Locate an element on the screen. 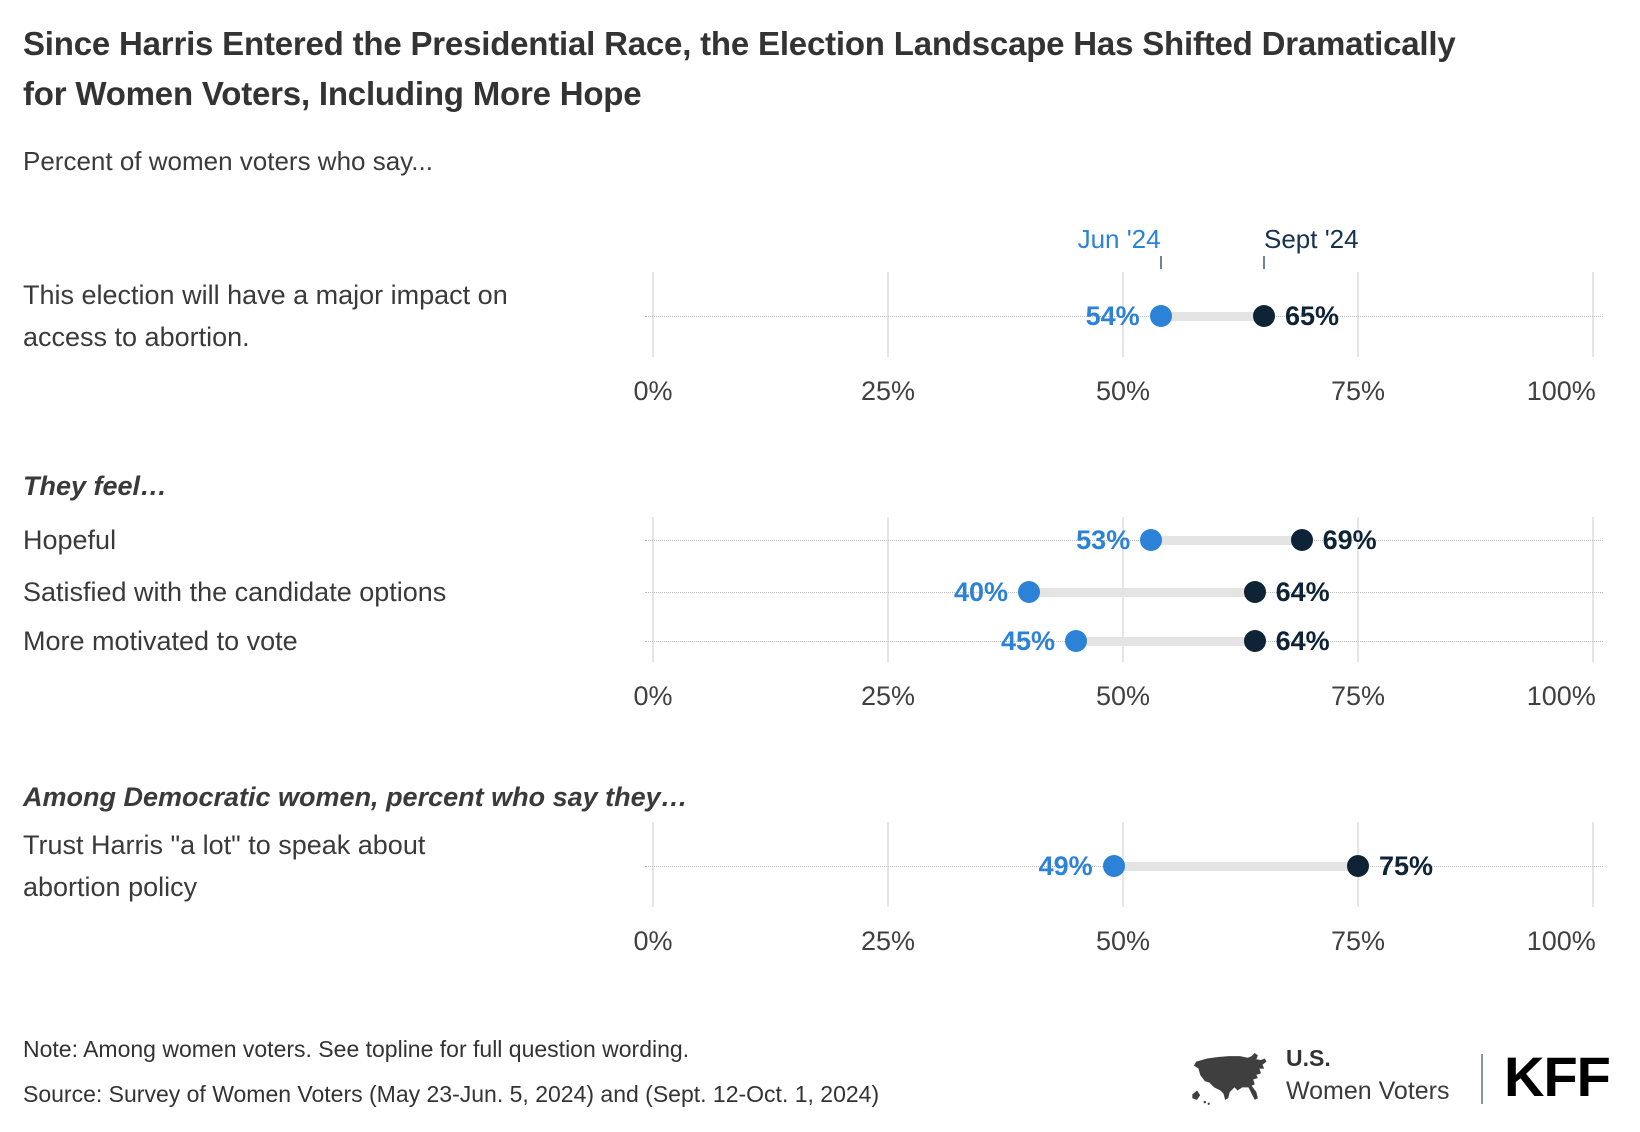  jun-value-label: 40% is located at coordinates (980, 592).